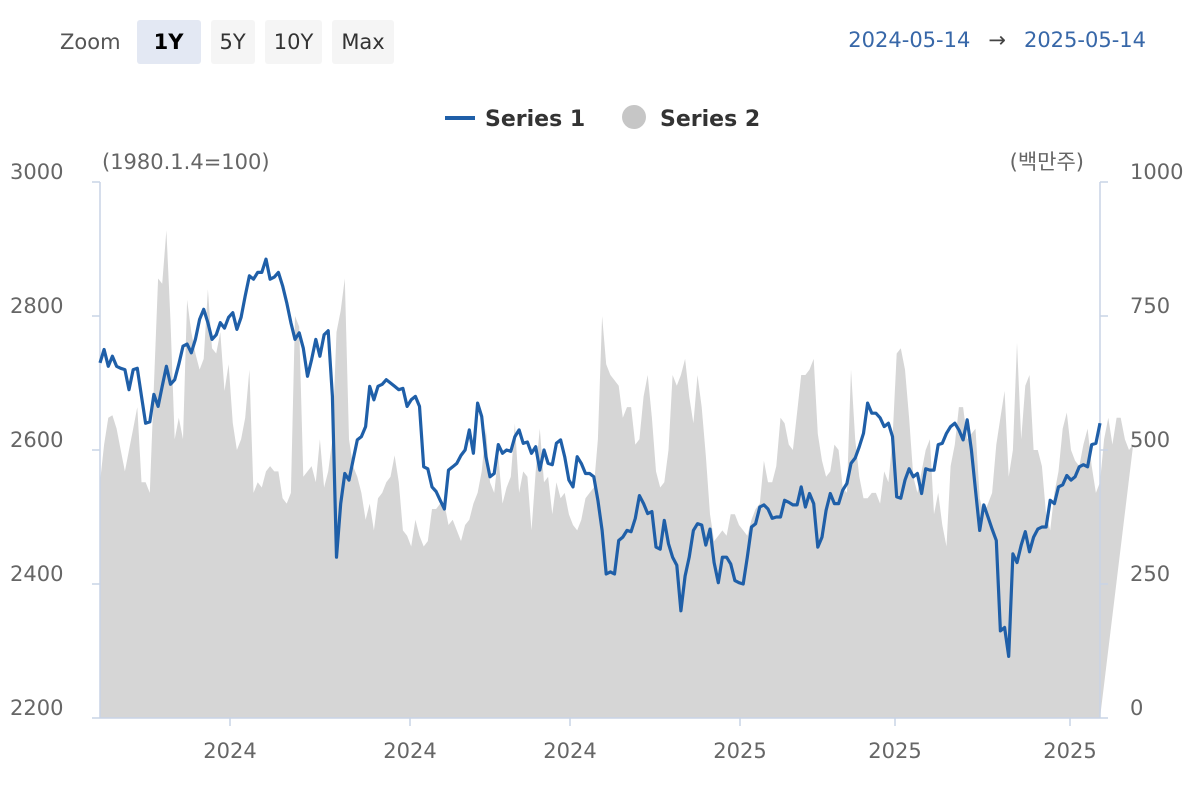 This screenshot has height=800, width=1200. I want to click on right-tick-label: 750, so click(1150, 306).